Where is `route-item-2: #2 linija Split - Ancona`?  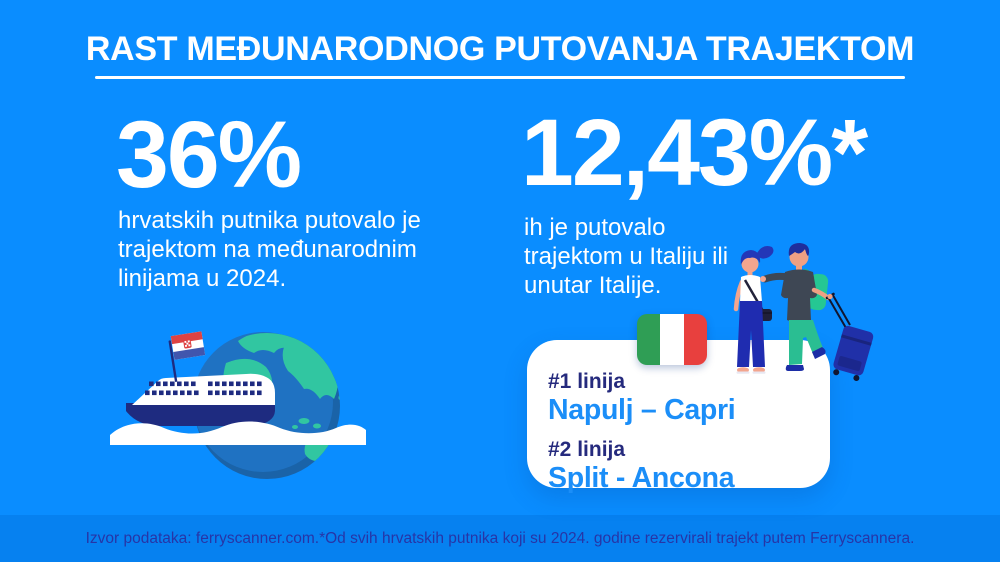
route-item-2: #2 linija Split - Ancona is located at coordinates (681, 465).